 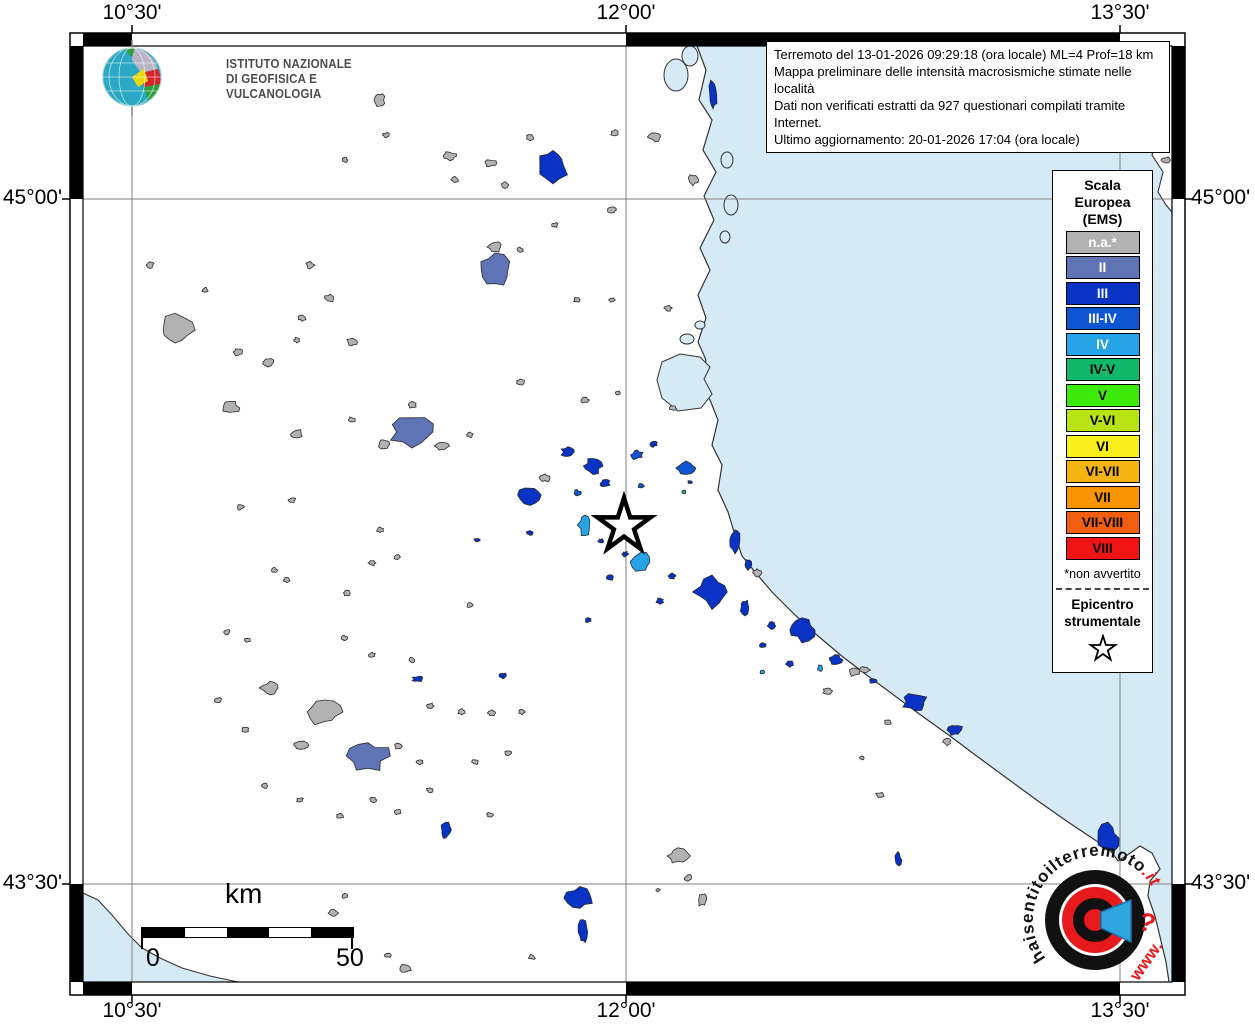 I want to click on legend-epicenter-line1: Epicentro, so click(x=1102, y=604).